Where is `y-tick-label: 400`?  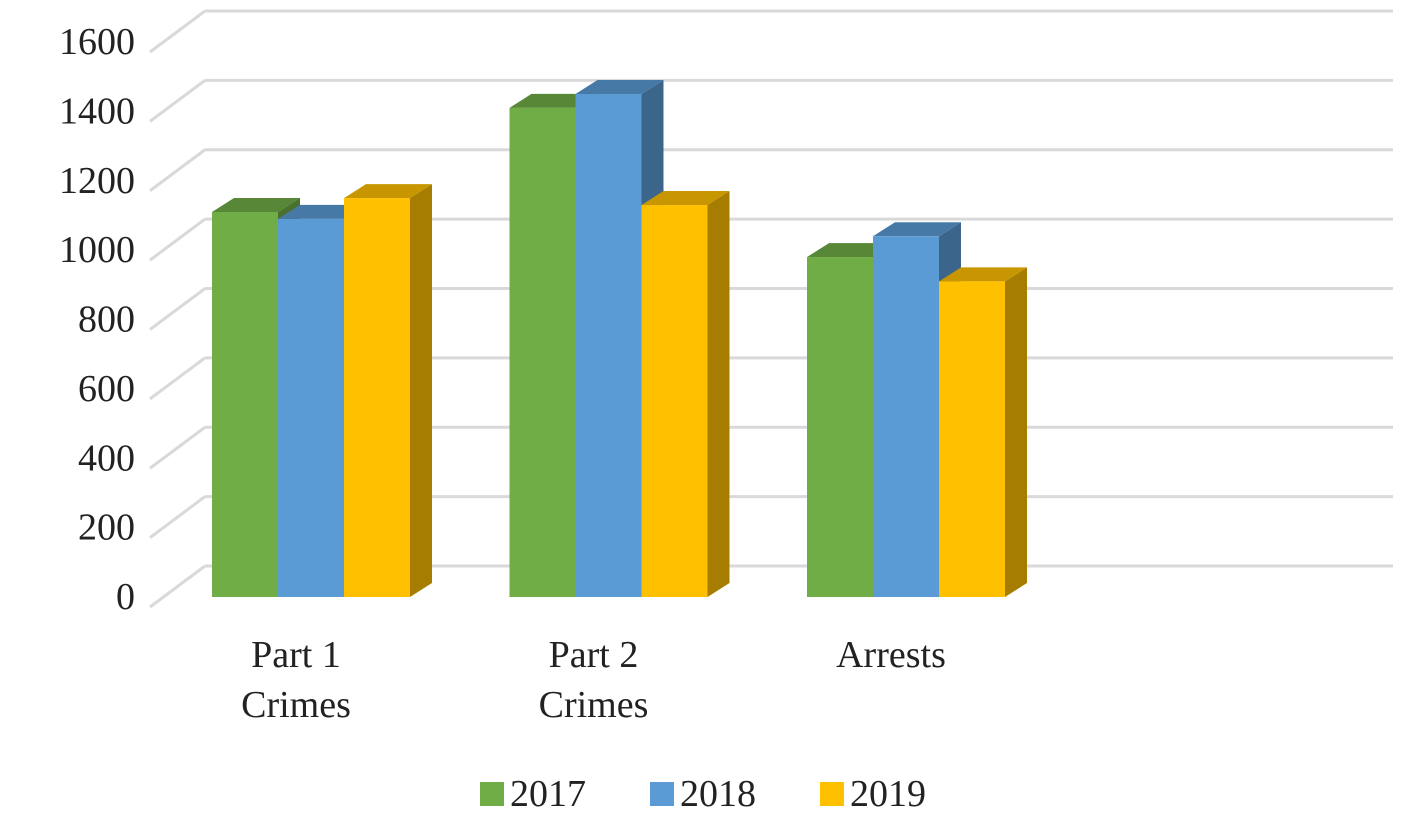 y-tick-label: 400 is located at coordinates (106, 458).